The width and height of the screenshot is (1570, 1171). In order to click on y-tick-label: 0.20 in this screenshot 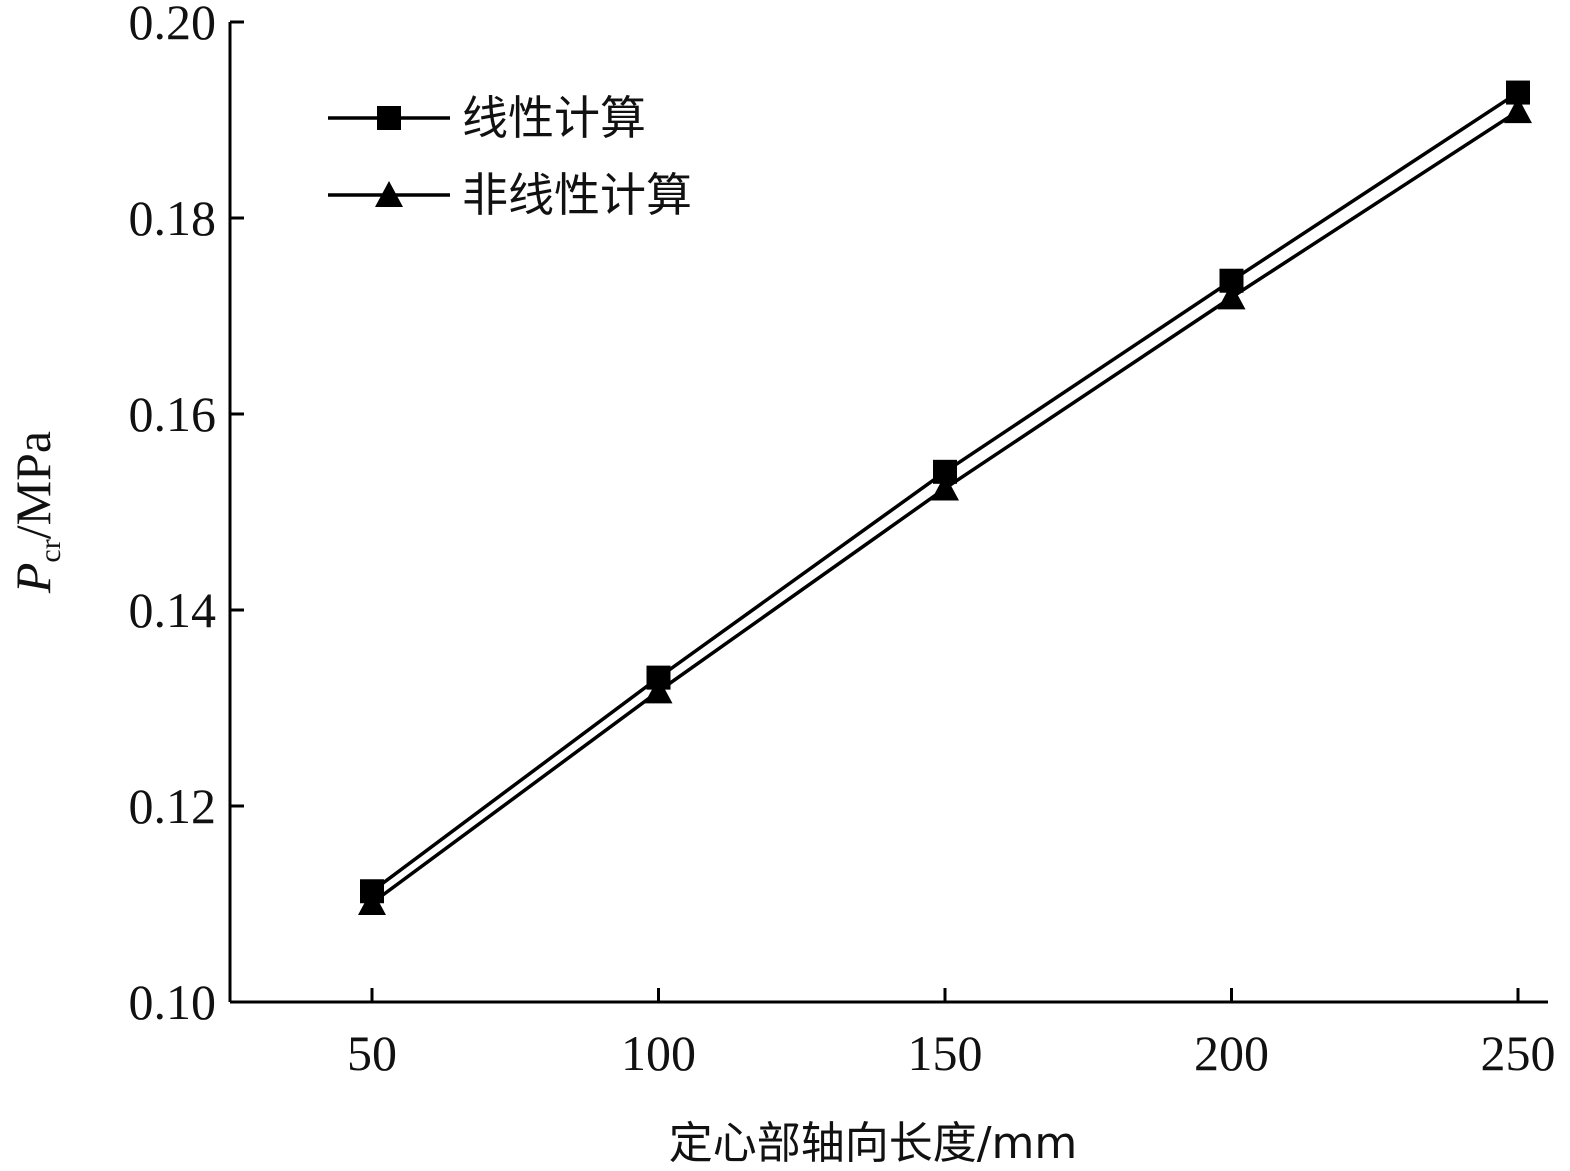, I will do `click(173, 25)`.